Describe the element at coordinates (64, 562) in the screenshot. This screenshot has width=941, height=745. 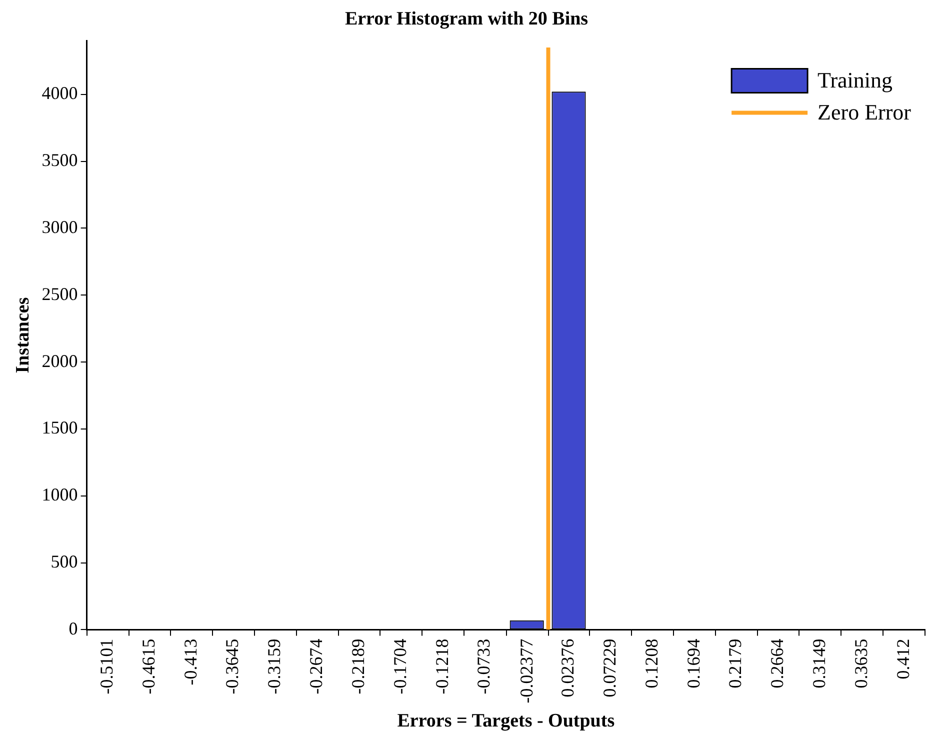
I see `y-tick-label: 500` at that location.